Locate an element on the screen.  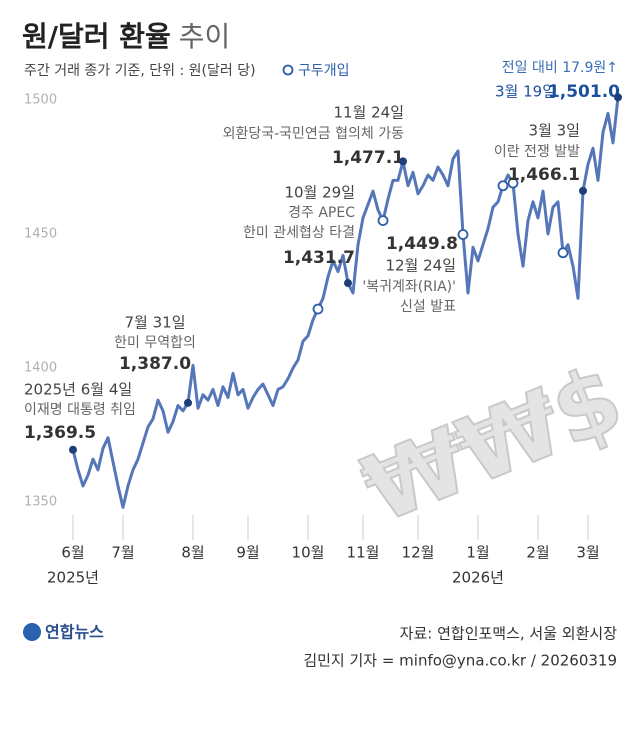
year-label: 2025년 is located at coordinates (73, 578).